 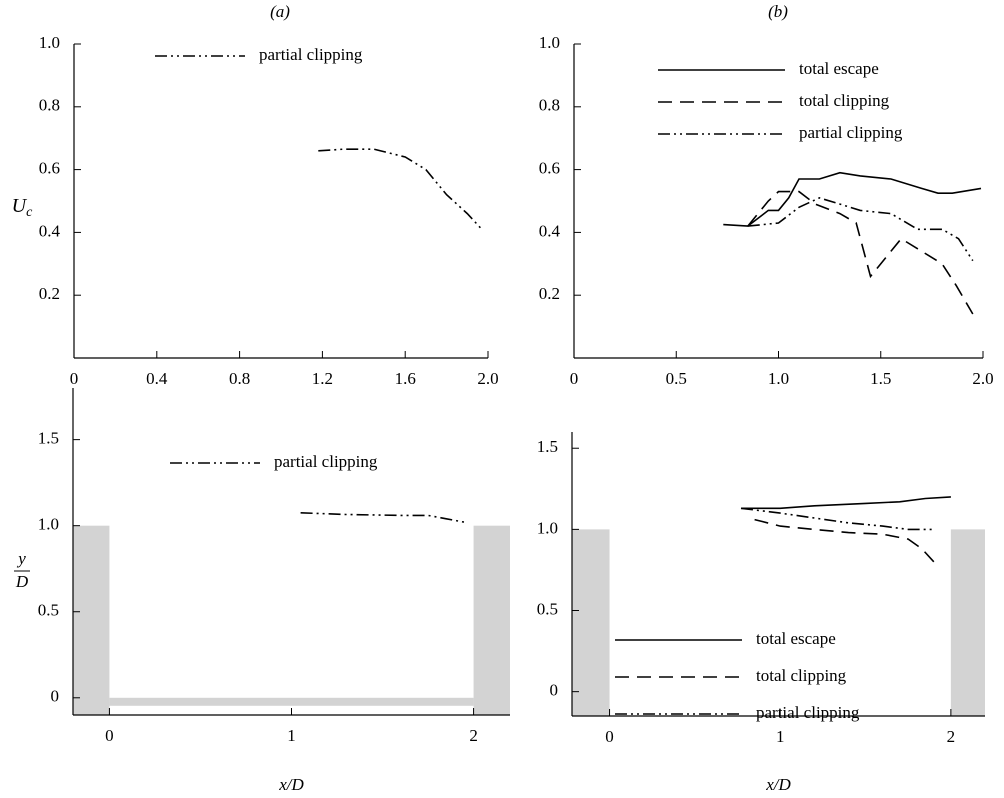 I want to click on x-tick-label: 1.5, so click(x=880, y=378).